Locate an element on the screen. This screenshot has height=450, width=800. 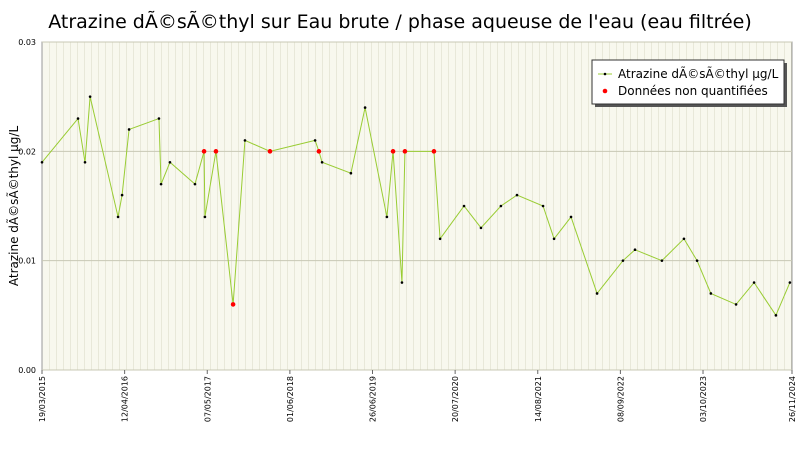
x-tick-label: 26/06/2019 is located at coordinates (373, 399).